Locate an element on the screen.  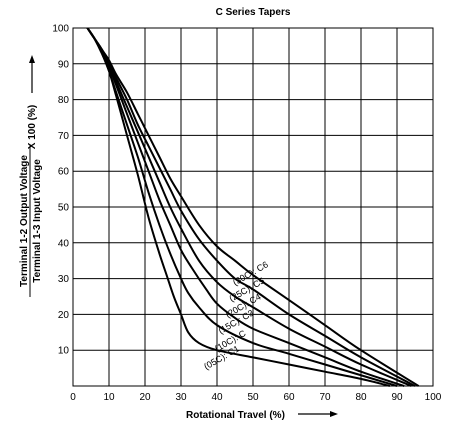
x-tick-10: 10 is located at coordinates (109, 397).